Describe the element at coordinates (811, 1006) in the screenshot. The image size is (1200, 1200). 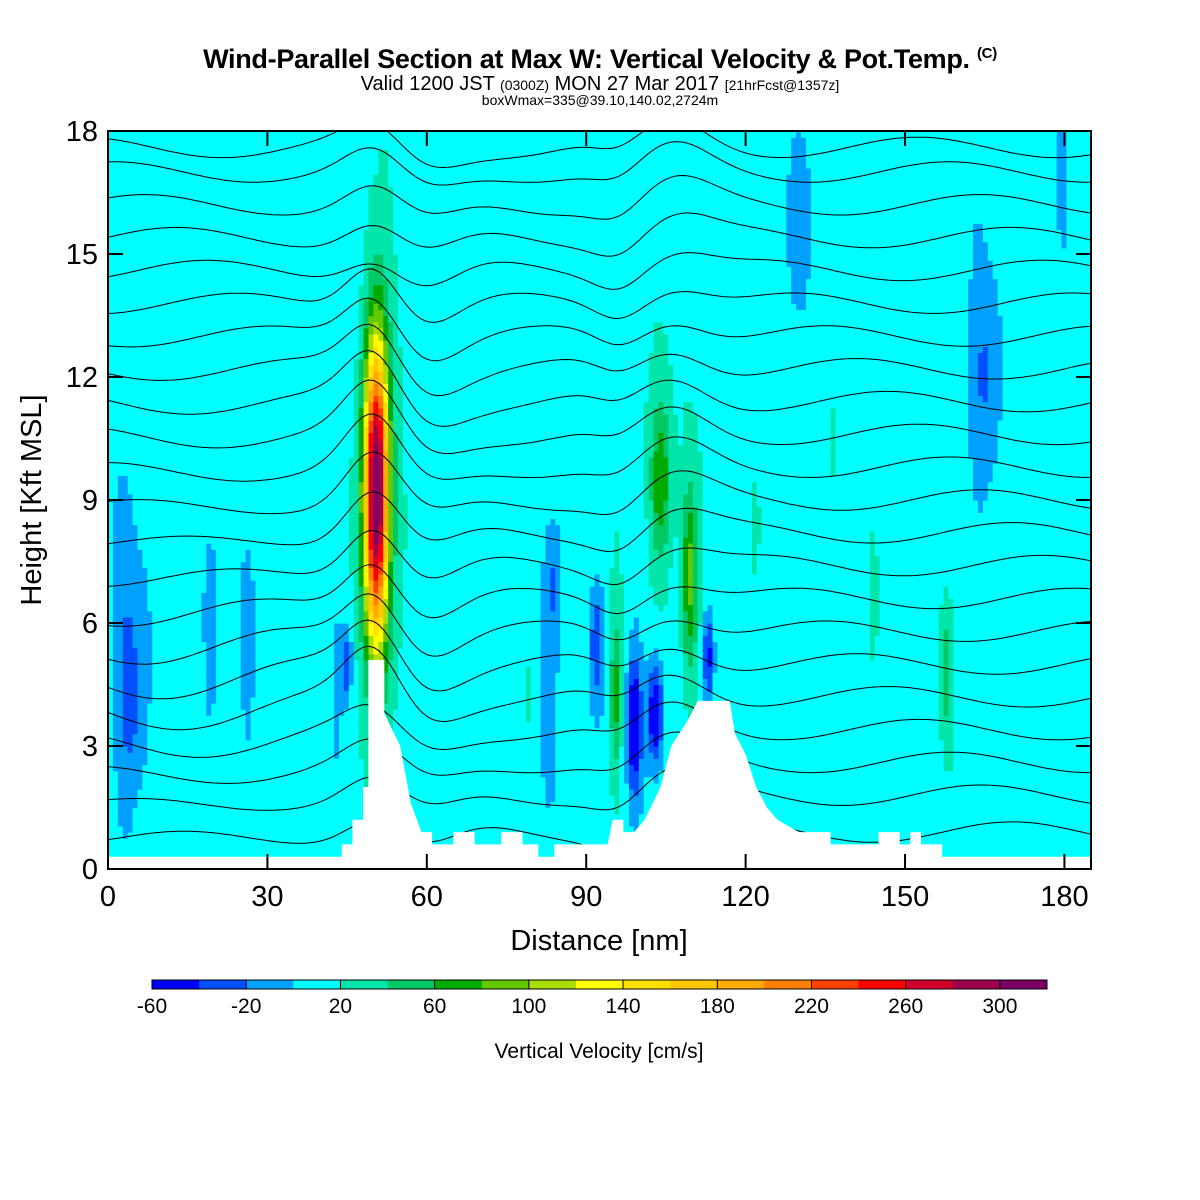
I see `colorbar-tick-label: 220` at that location.